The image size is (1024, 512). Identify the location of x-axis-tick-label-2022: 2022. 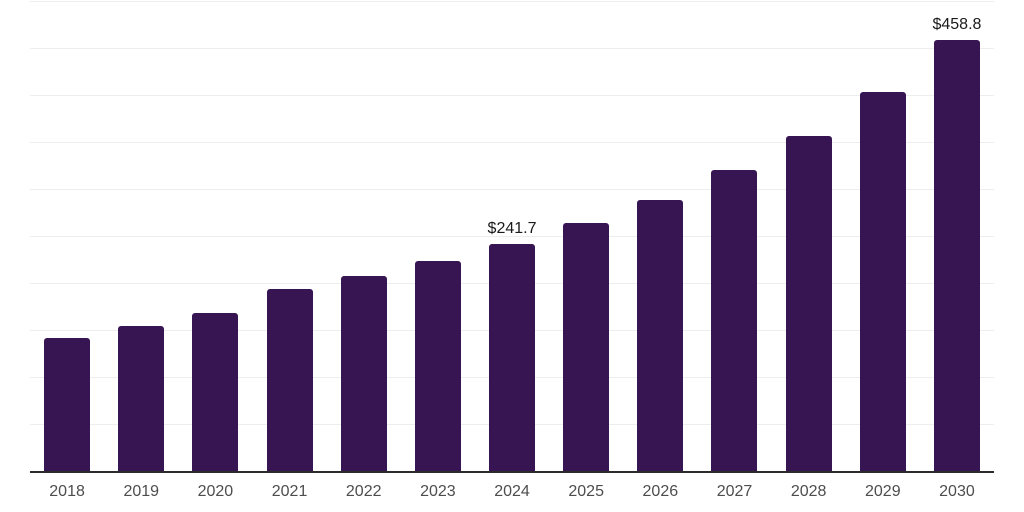
(363, 491).